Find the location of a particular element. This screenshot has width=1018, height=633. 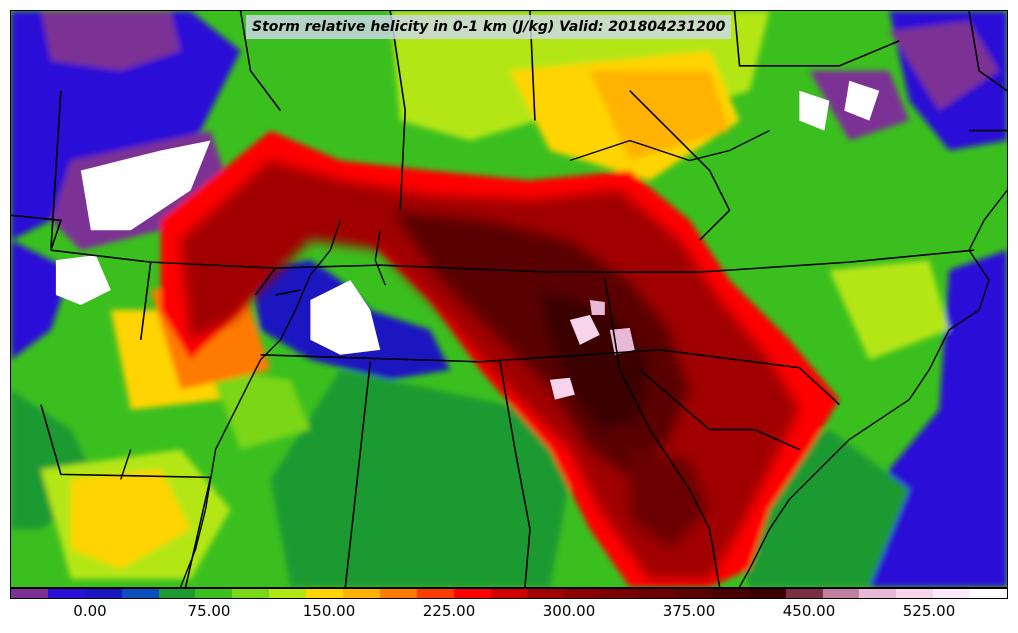

colorbar-tick-label: 525.00 is located at coordinates (929, 611).